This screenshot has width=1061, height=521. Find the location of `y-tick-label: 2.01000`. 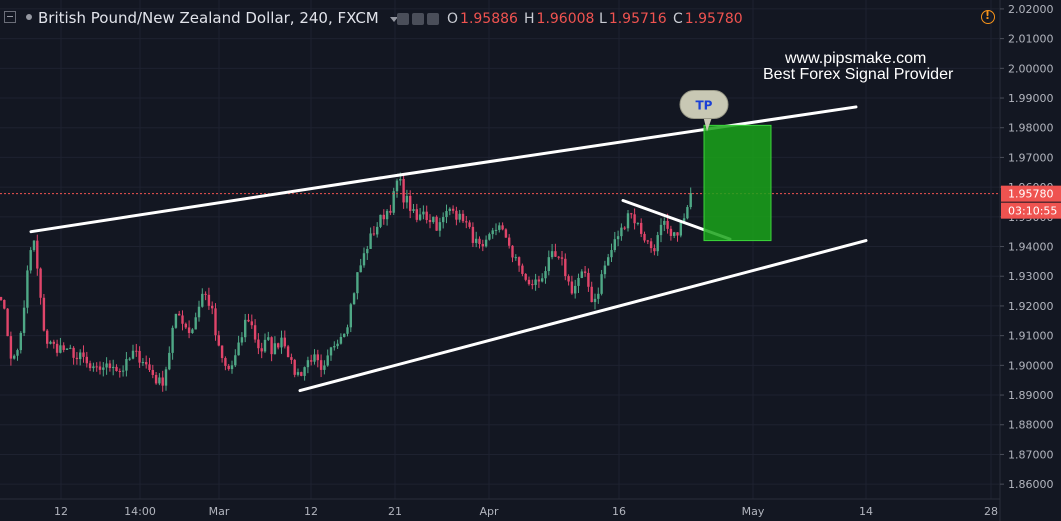

y-tick-label: 2.01000 is located at coordinates (1031, 39).